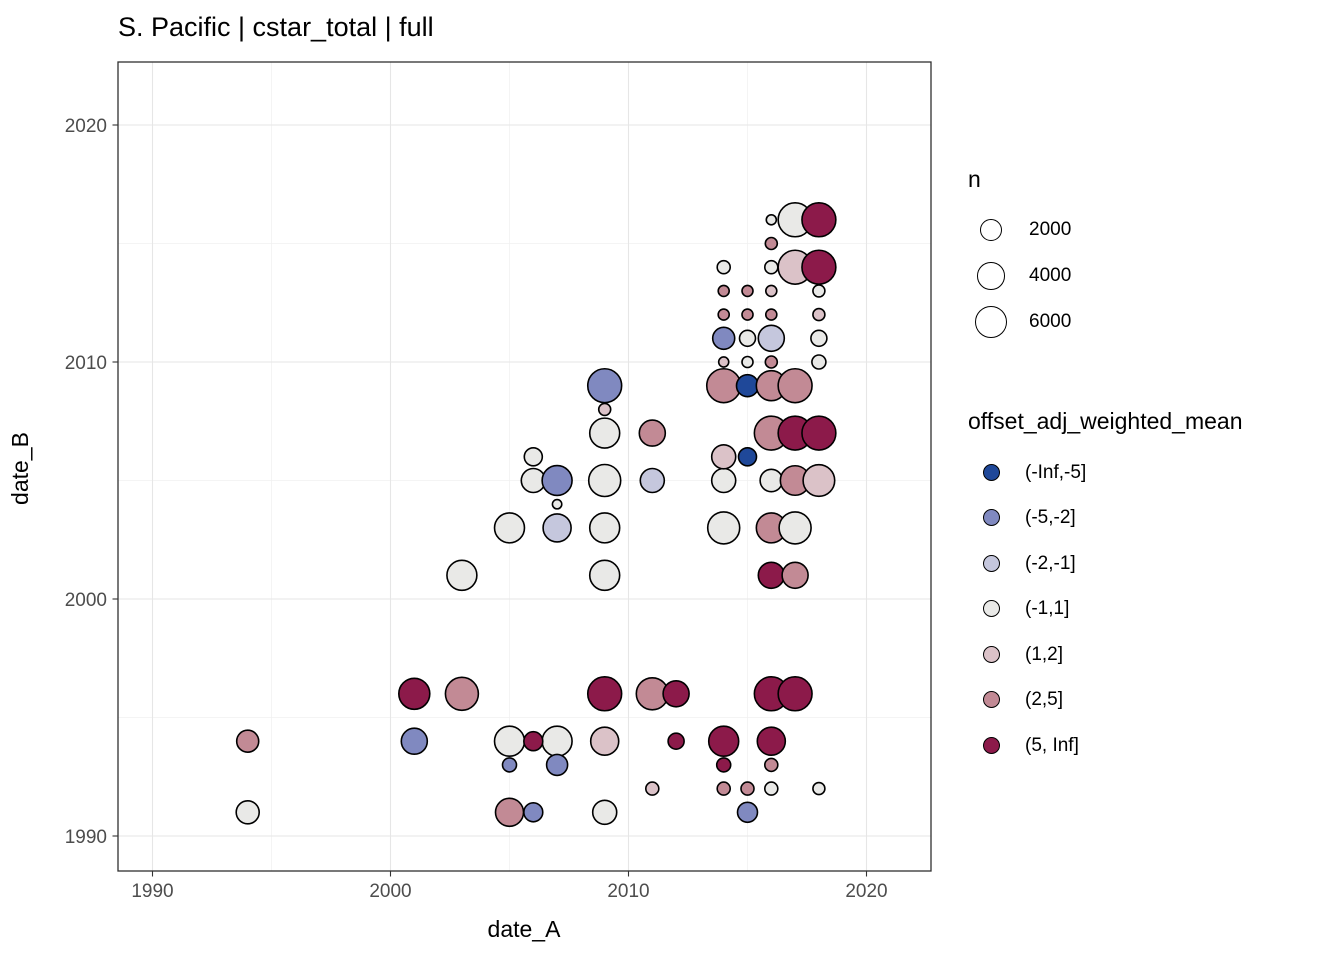 The image size is (1344, 960). Describe the element at coordinates (1052, 745) in the screenshot. I see `color-legend-label: (5, Inf]` at that location.